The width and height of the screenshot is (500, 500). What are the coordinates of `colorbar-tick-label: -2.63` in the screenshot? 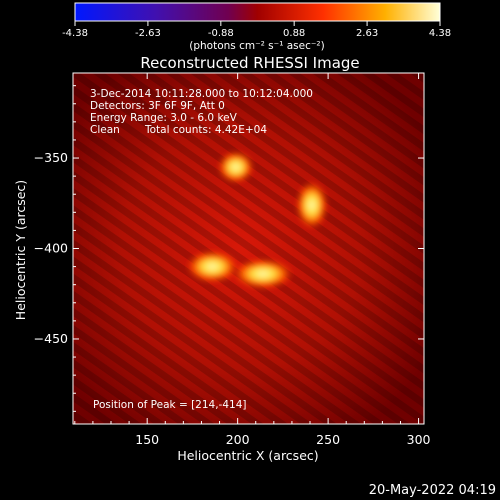 It's located at (148, 33).